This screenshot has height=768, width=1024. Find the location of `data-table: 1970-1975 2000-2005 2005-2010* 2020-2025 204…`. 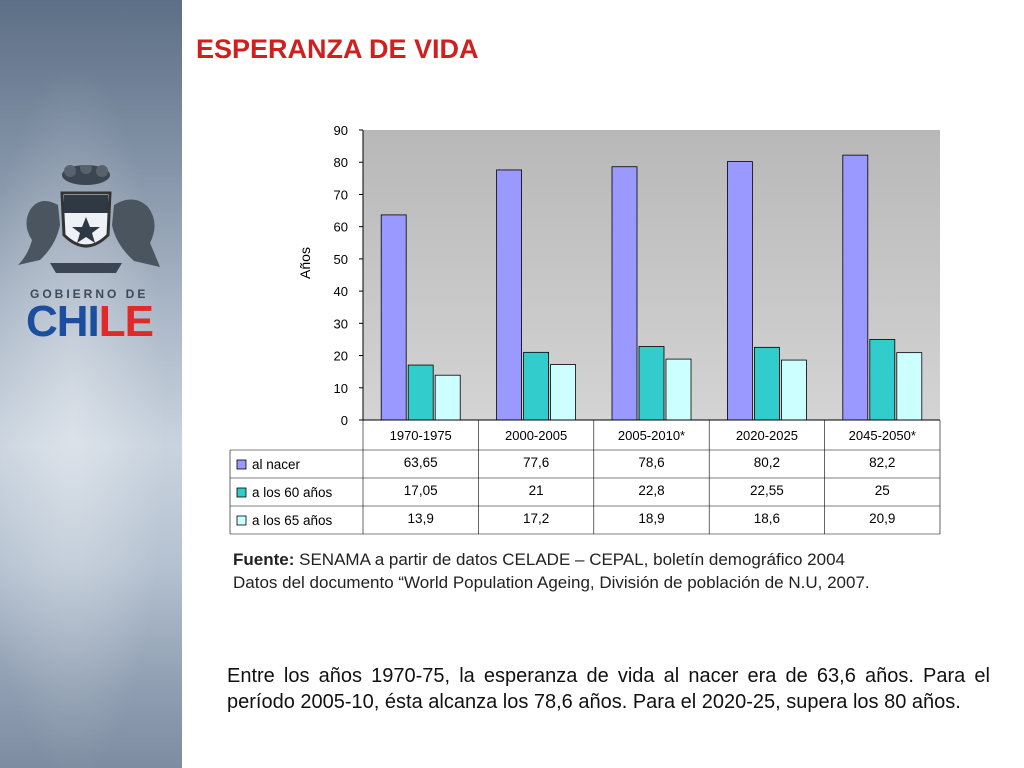

data-table: 1970-1975 2000-2005 2005-2010* 2020-2025 204… is located at coordinates (585, 477).